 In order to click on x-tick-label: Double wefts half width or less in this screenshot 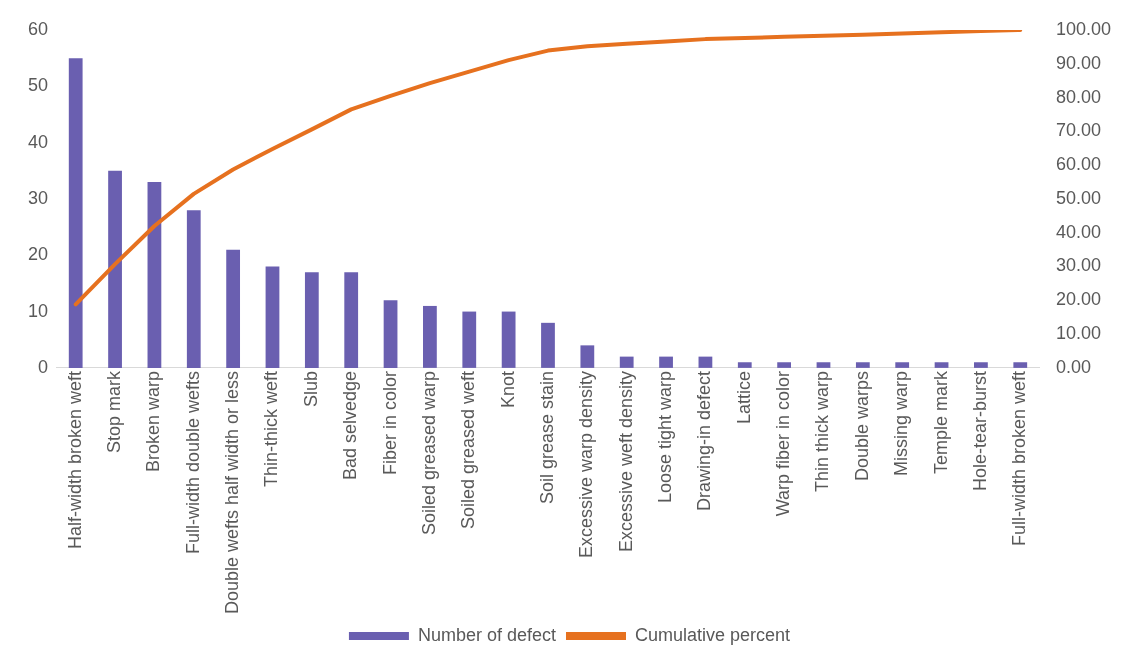, I will do `click(232, 492)`.